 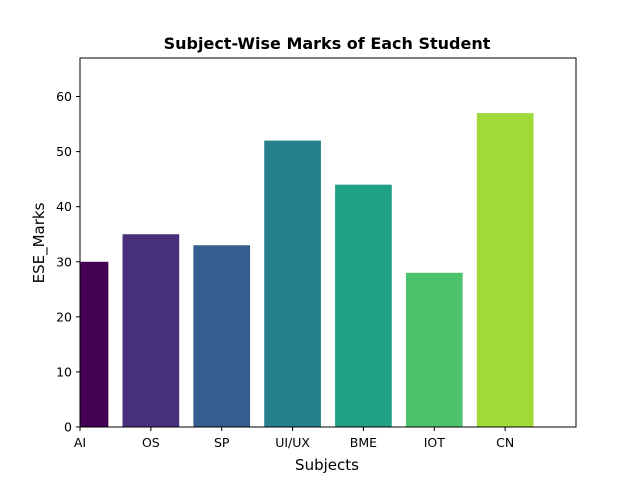 What do you see at coordinates (151, 330) in the screenshot?
I see `bar-os` at bounding box center [151, 330].